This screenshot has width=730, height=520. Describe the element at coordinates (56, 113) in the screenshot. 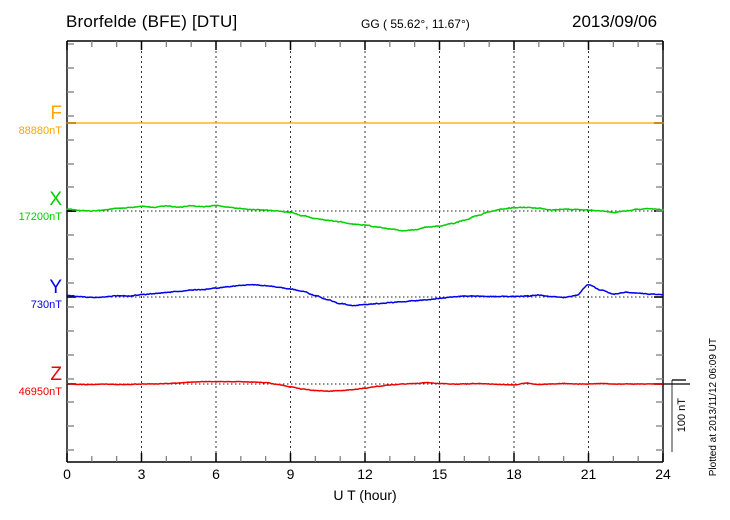

I see `component-letter-f: F` at that location.